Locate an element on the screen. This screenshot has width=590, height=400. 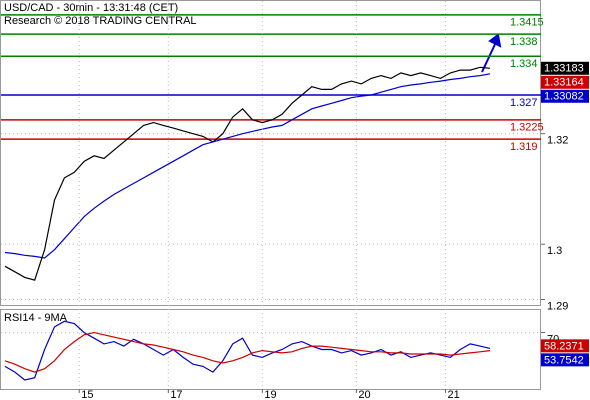
forecast-arrow is located at coordinates (491, 53).